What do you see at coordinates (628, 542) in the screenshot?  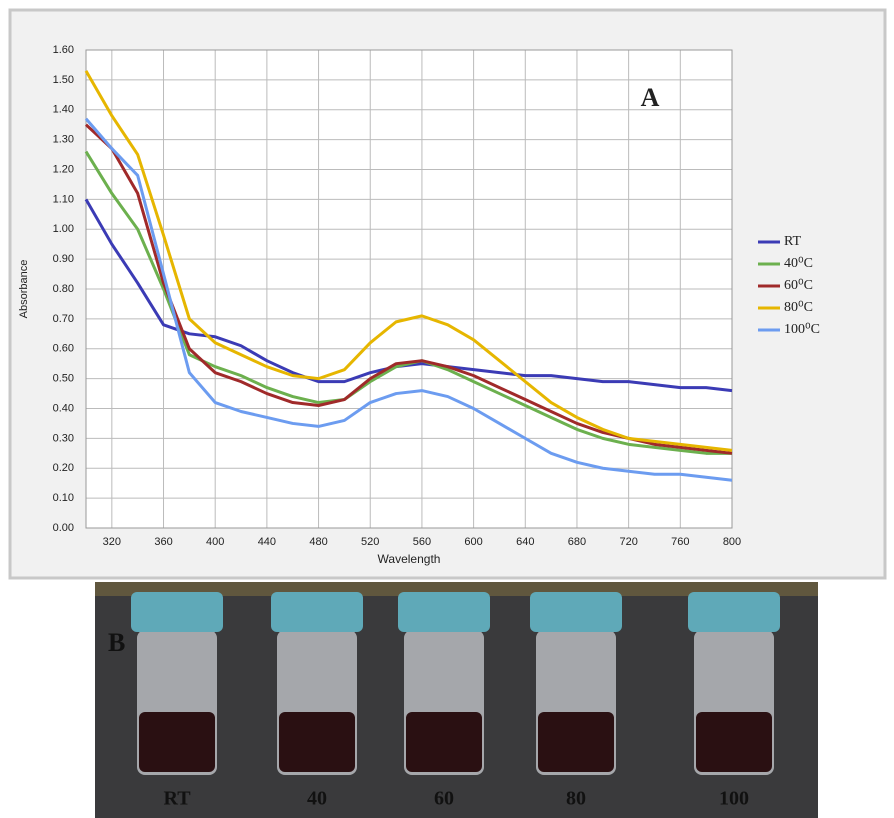 I see `x-tick-label: 720` at bounding box center [628, 542].